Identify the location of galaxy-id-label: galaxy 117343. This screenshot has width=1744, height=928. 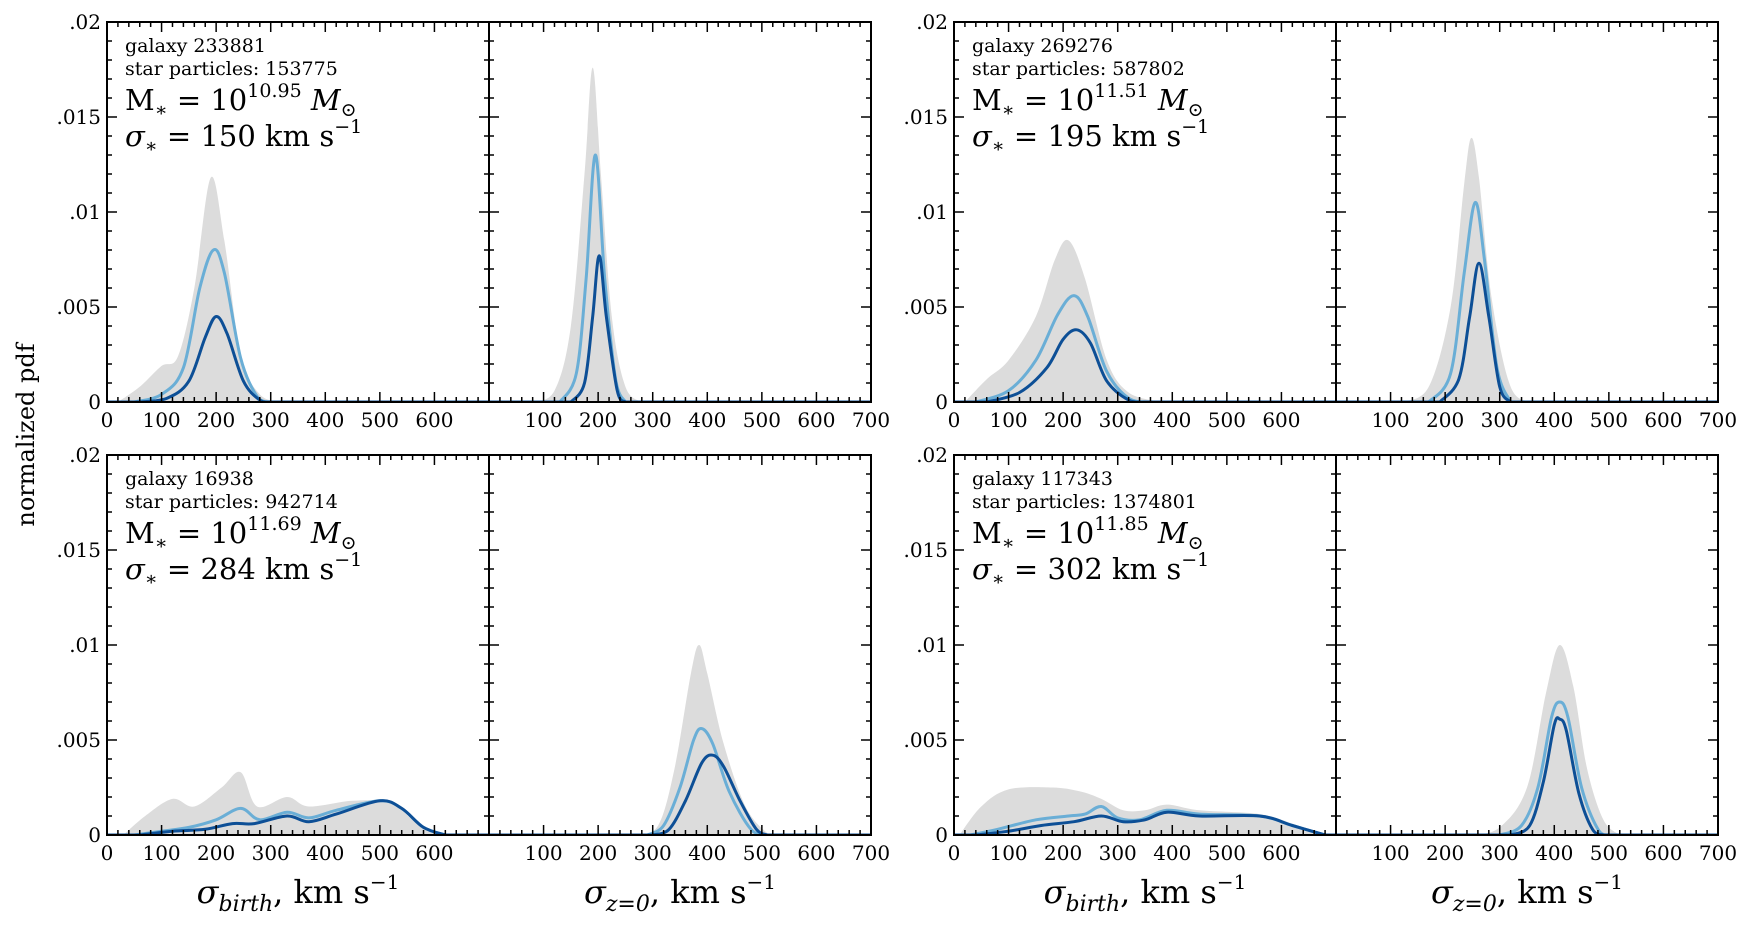
(1042, 479).